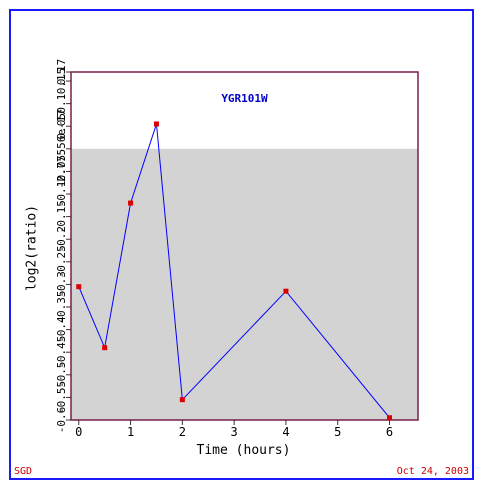 Image resolution: width=487 pixels, height=493 pixels. Describe the element at coordinates (244, 450) in the screenshot. I see `x-axis-label: Time (hours)` at that location.